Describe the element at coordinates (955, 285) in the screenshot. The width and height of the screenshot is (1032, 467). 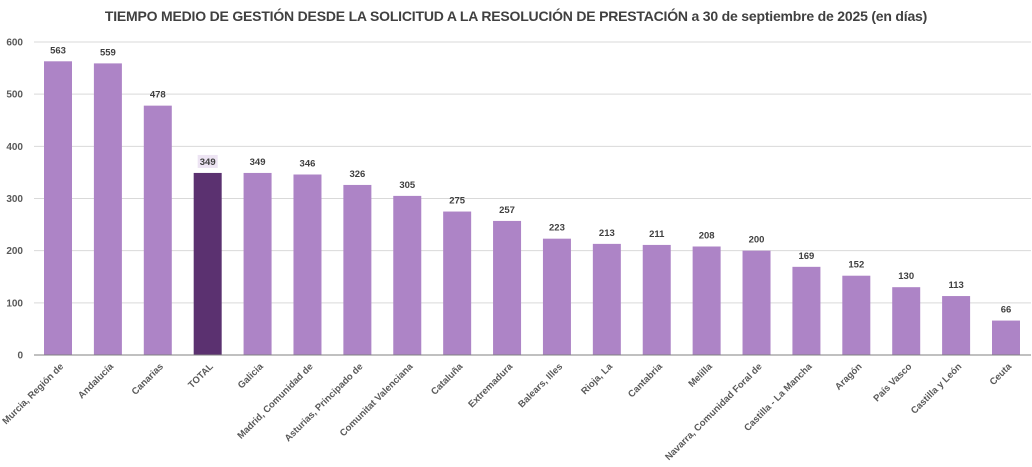
I see `data-label: 113` at that location.